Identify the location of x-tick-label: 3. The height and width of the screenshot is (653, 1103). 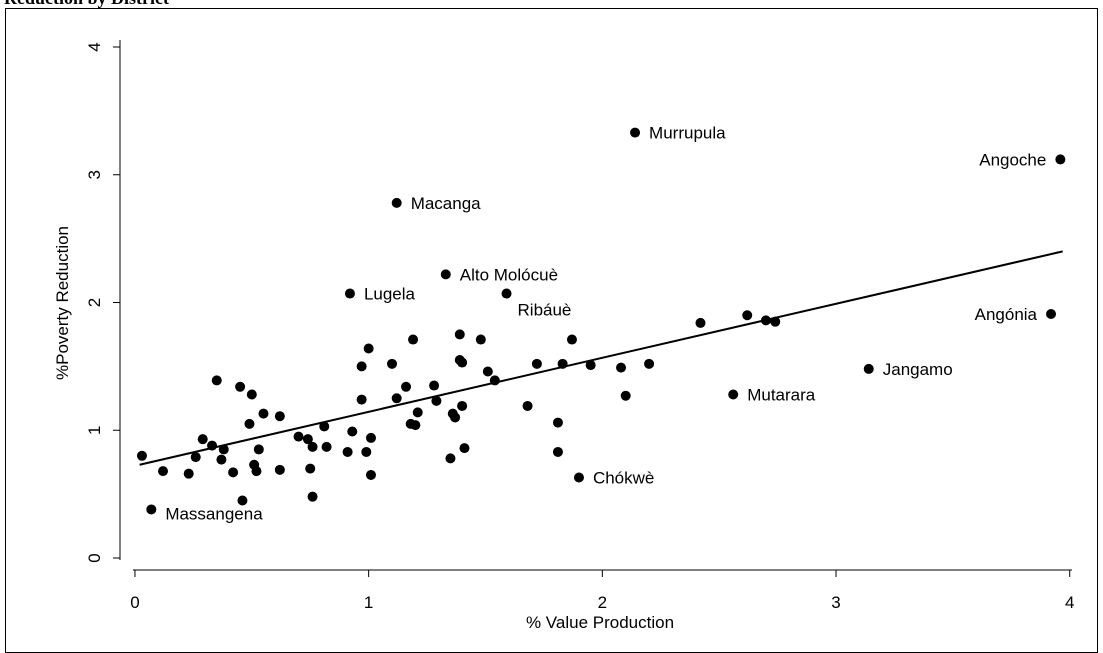
(835, 602).